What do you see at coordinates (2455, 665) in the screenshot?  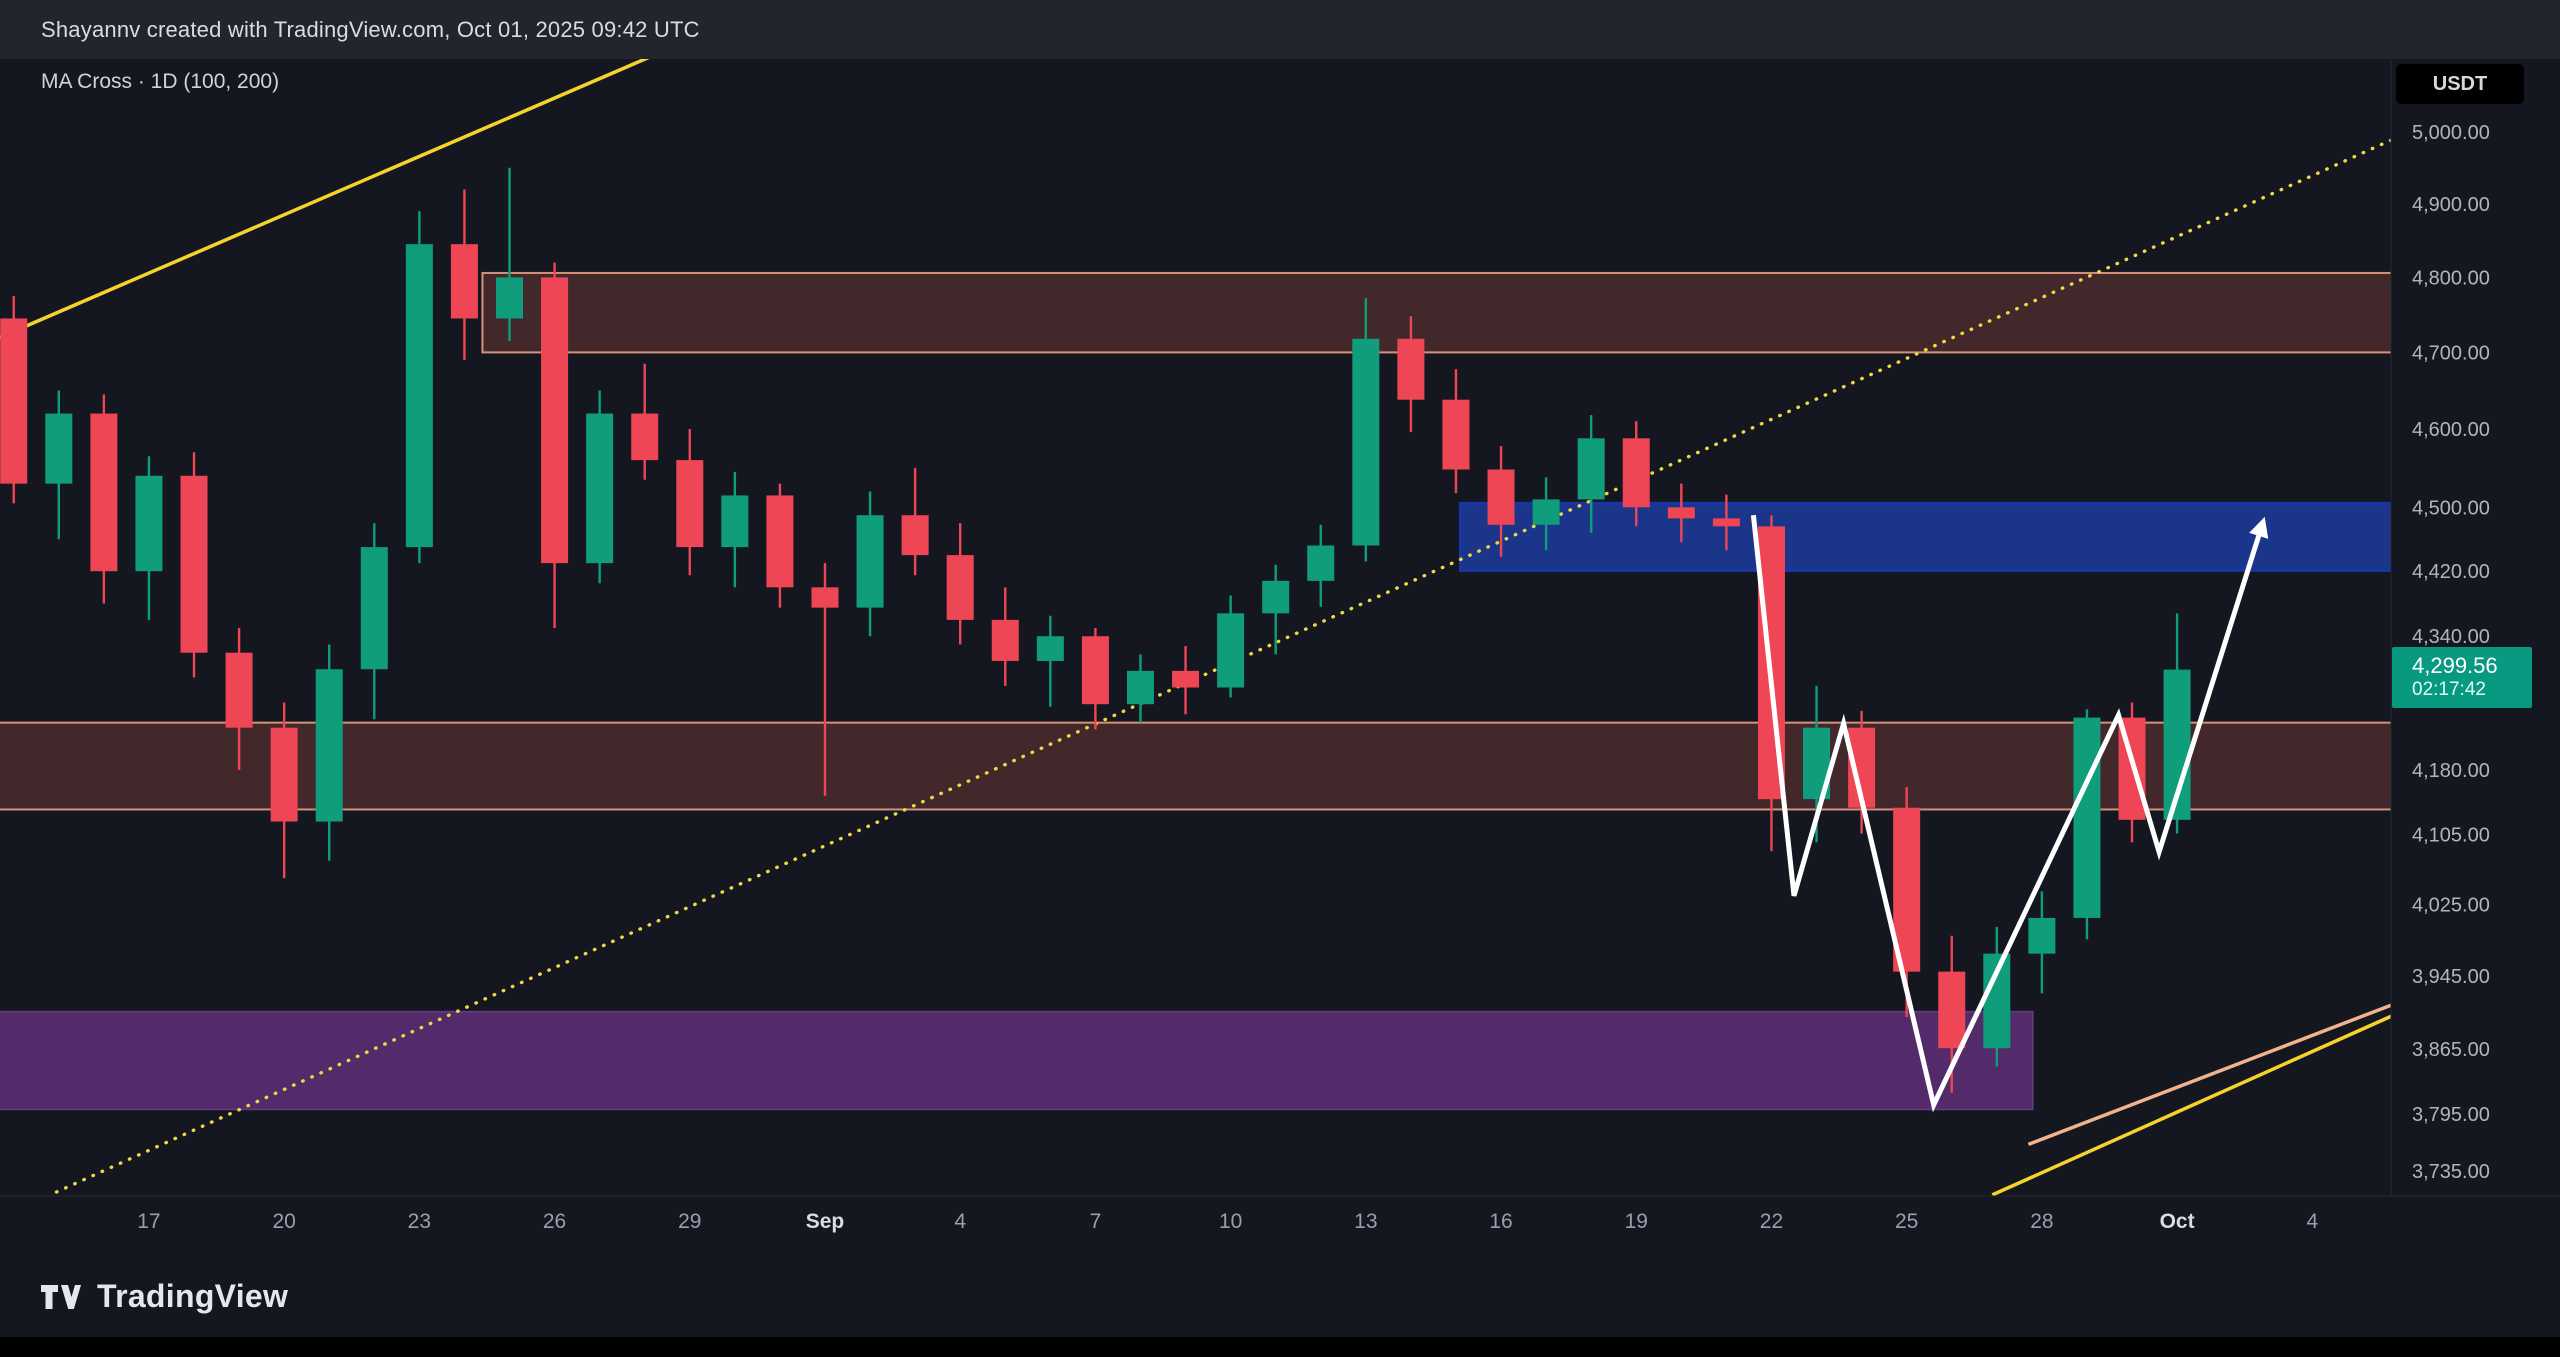 I see `current-price-value: 4,299.56` at bounding box center [2455, 665].